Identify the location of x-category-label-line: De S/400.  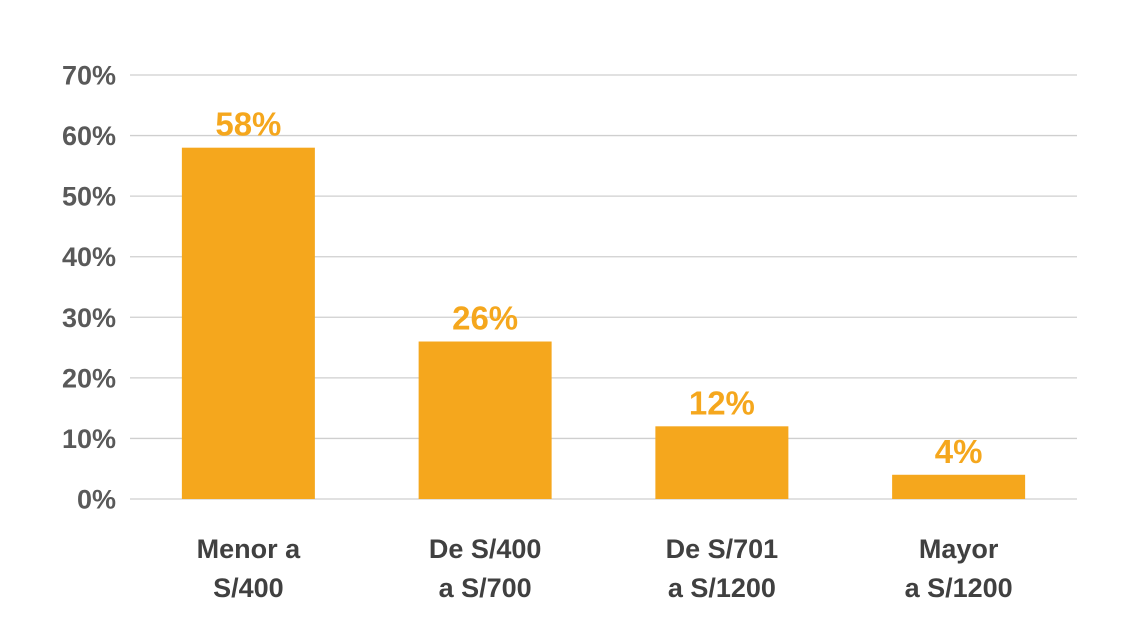
(485, 549).